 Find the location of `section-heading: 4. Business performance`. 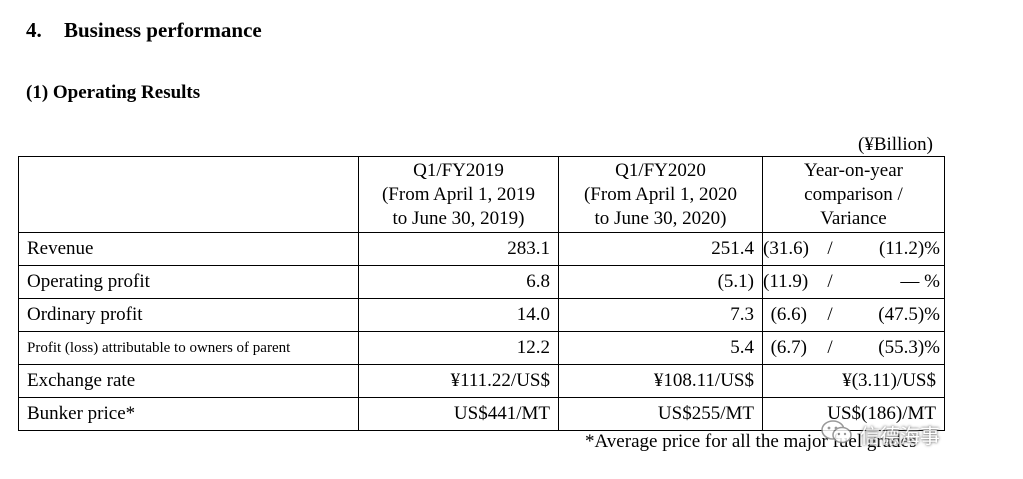

section-heading: 4. Business performance is located at coordinates (144, 30).